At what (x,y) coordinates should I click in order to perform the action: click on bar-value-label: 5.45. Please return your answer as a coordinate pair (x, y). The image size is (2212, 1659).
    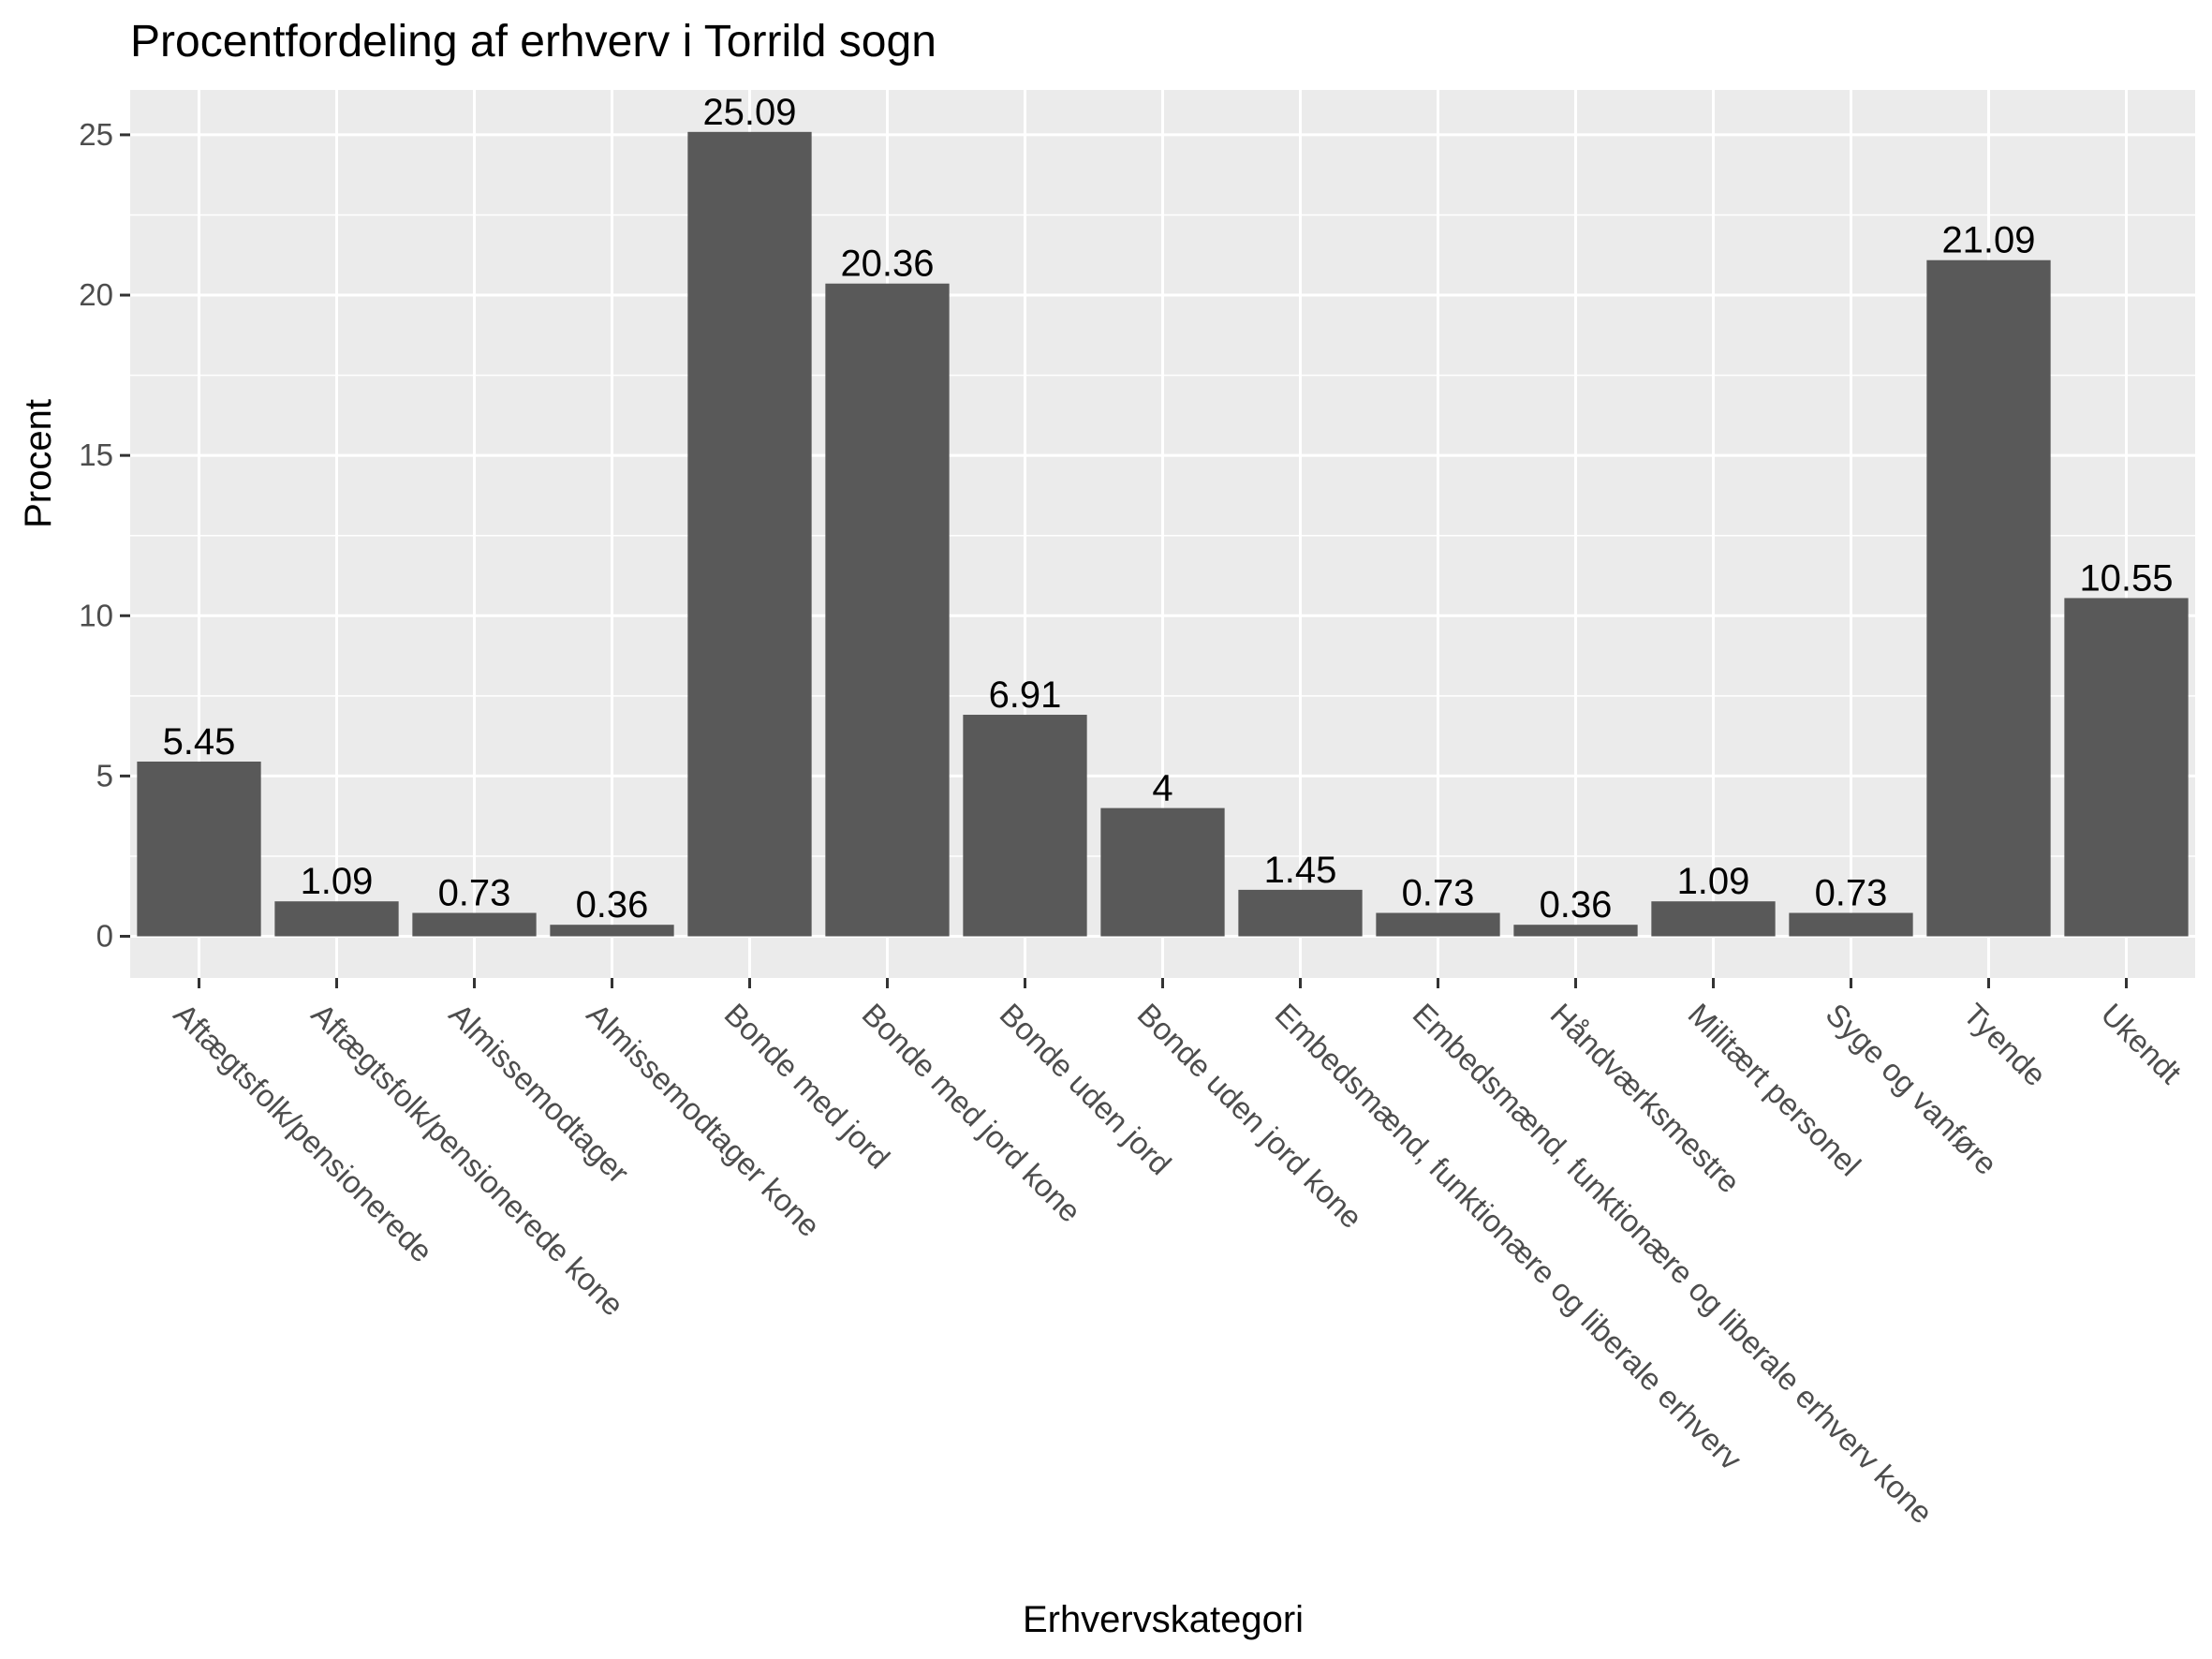
    Looking at the image, I should click on (200, 742).